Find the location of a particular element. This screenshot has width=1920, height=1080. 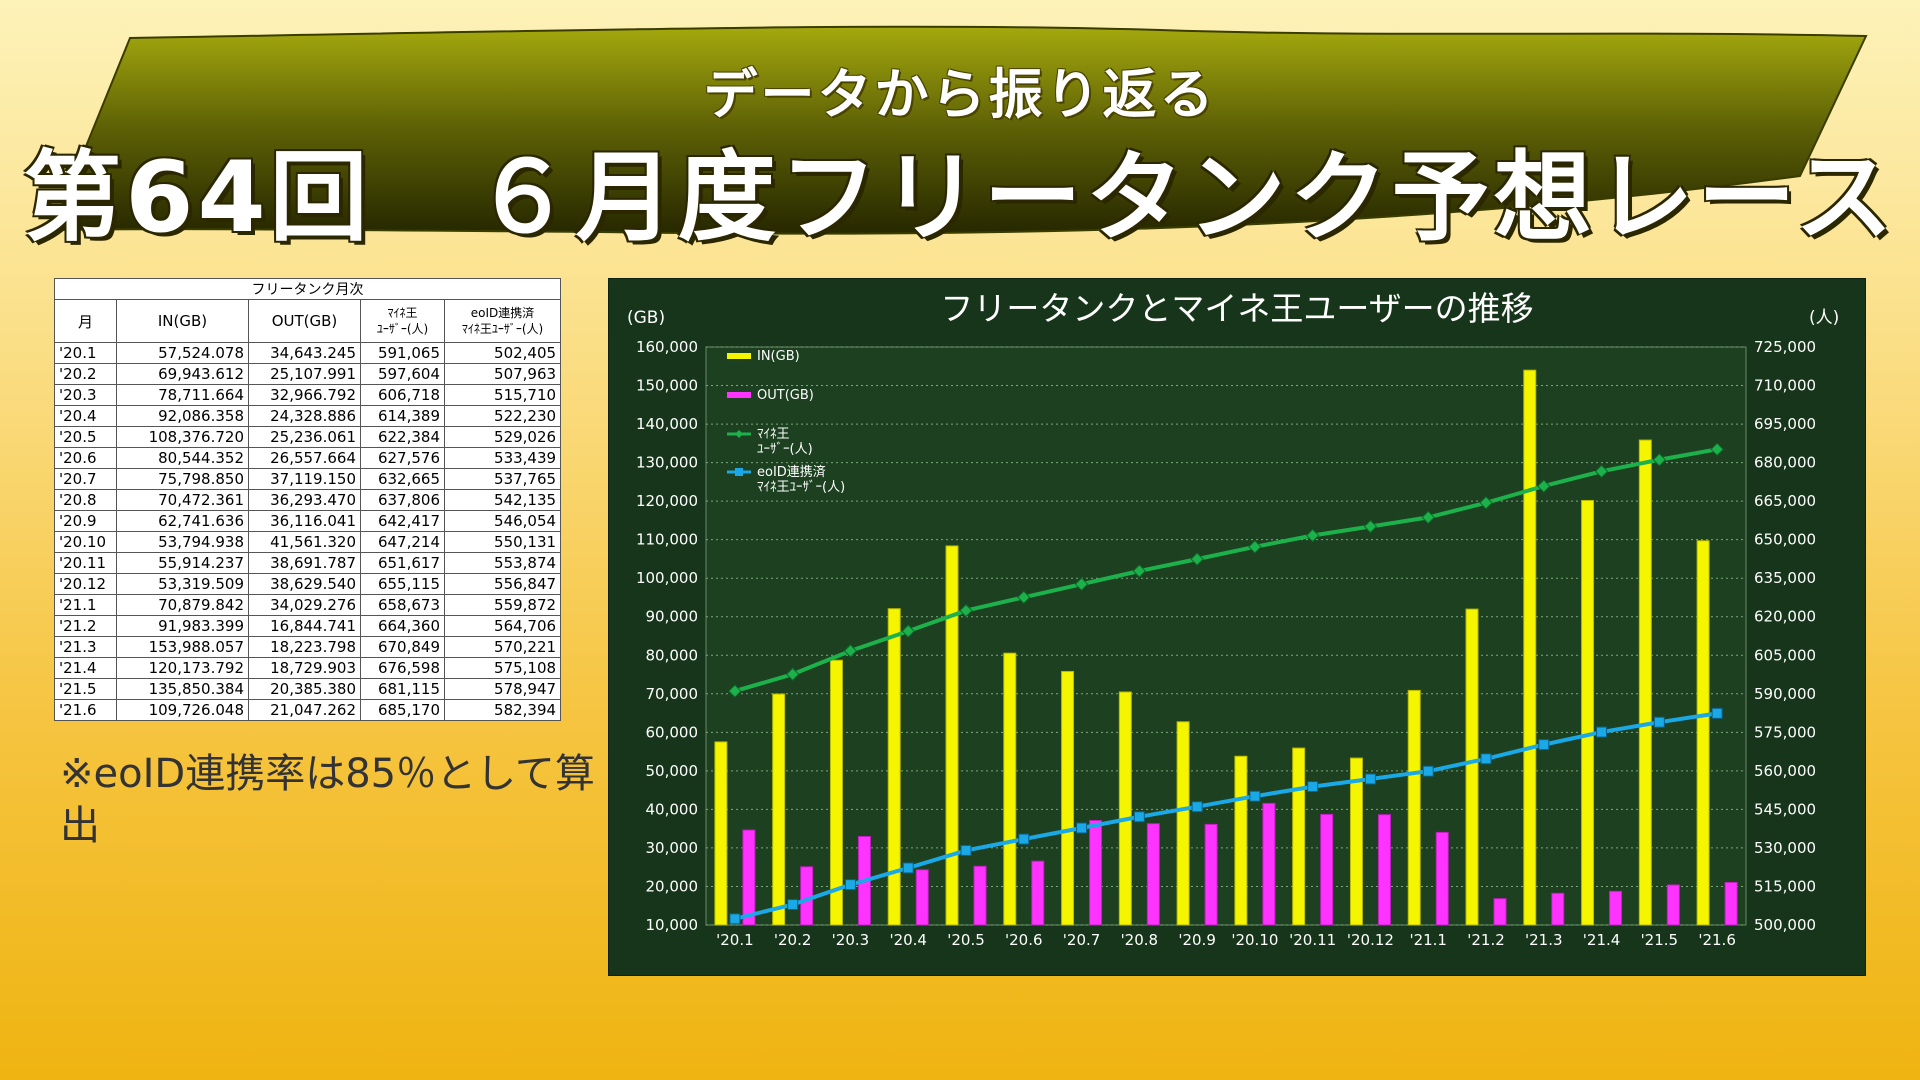

x-tick-label: '20.7 is located at coordinates (1082, 940).